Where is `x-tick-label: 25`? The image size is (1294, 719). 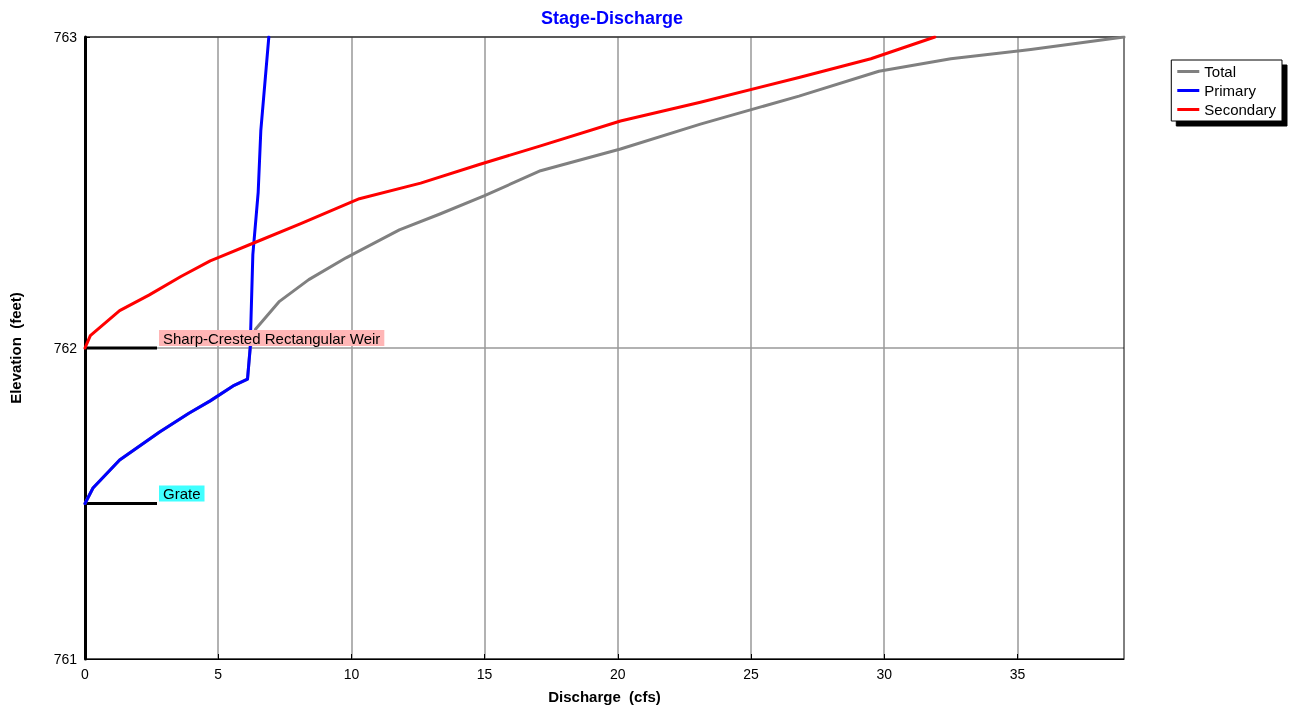
x-tick-label: 25 is located at coordinates (751, 674).